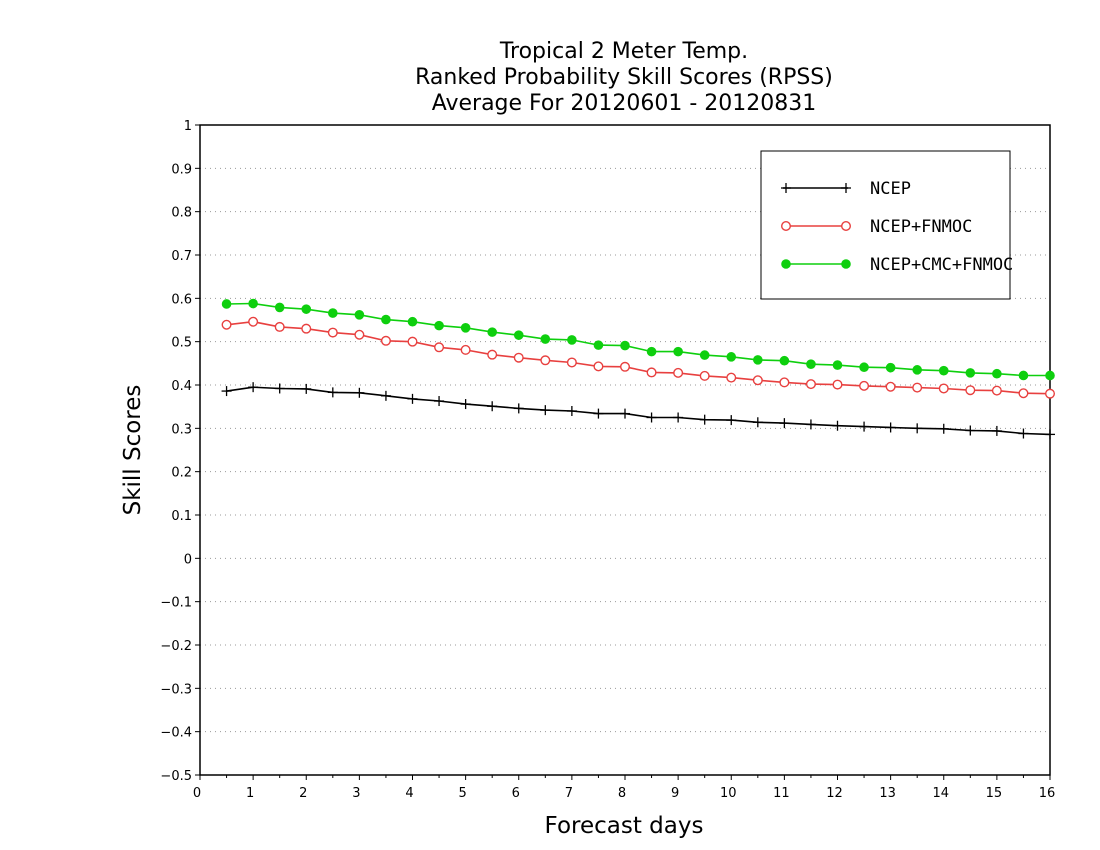 The width and height of the screenshot is (1100, 850). What do you see at coordinates (181, 473) in the screenshot?
I see `y-tick-label: 0.2` at bounding box center [181, 473].